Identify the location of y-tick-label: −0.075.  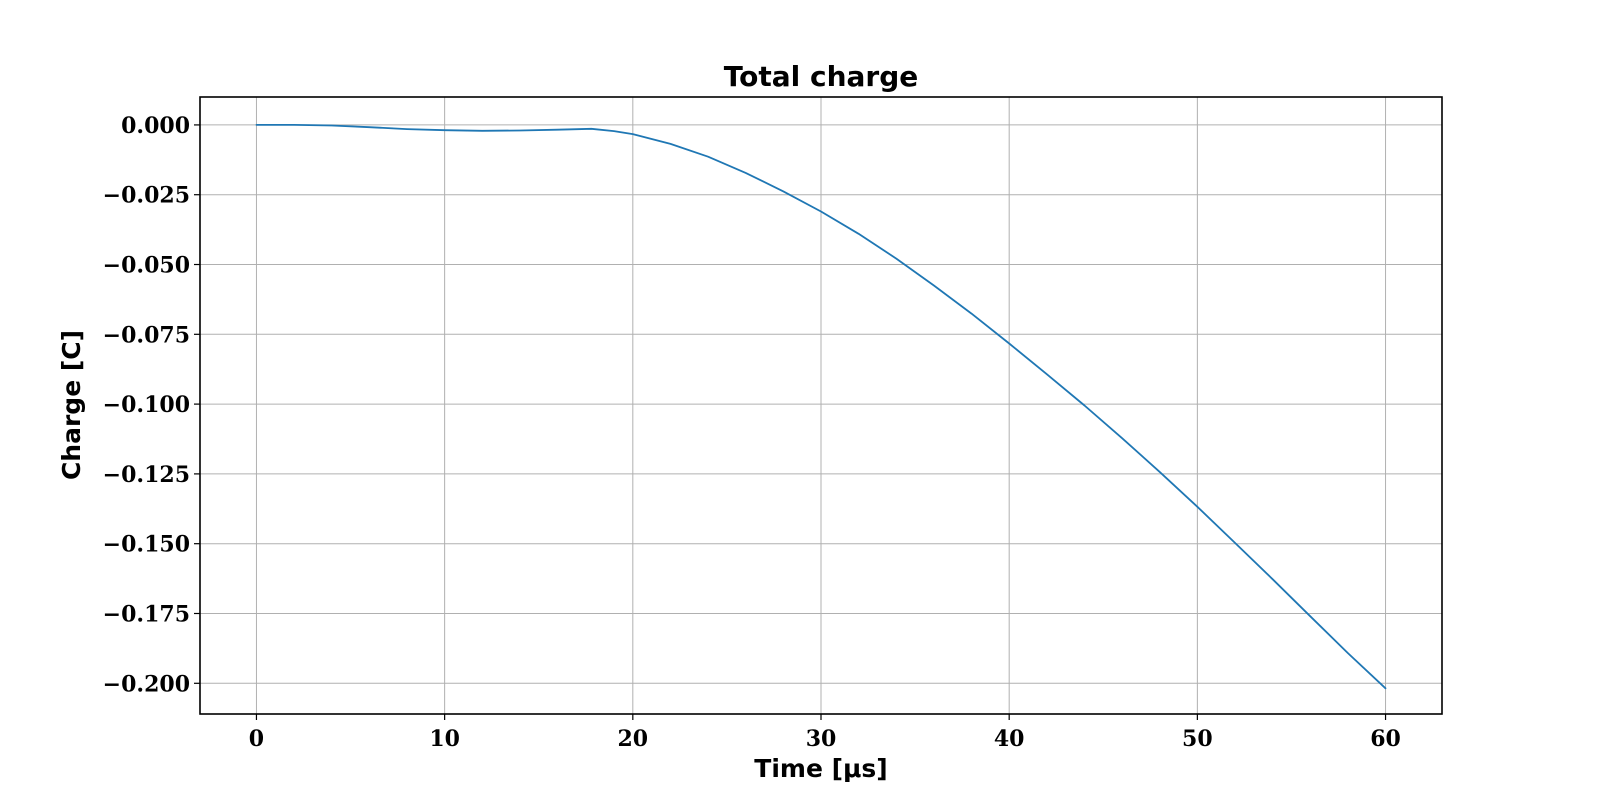
(146, 335).